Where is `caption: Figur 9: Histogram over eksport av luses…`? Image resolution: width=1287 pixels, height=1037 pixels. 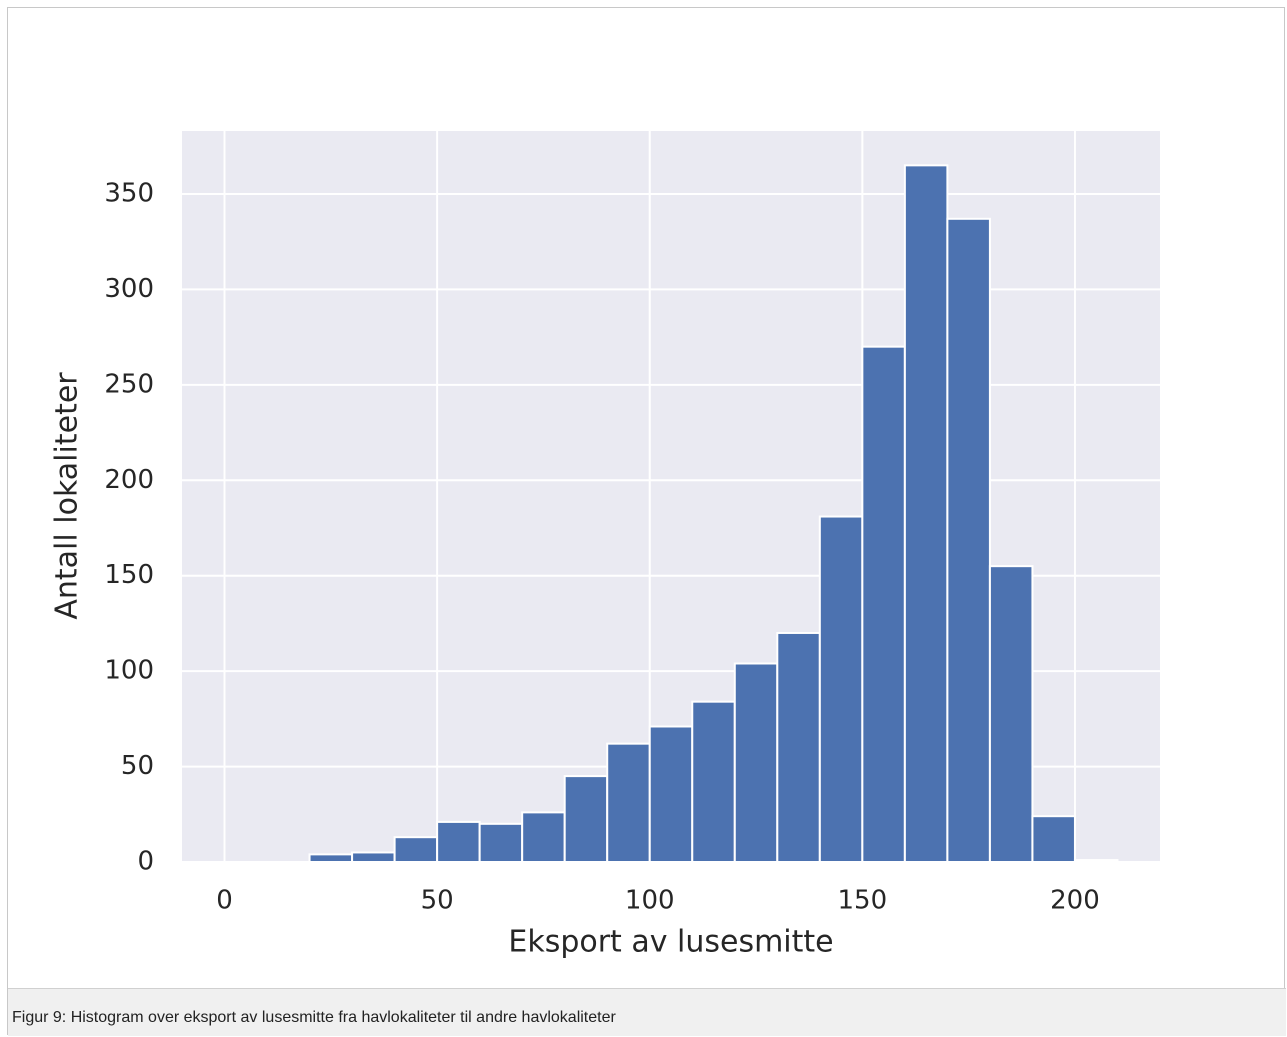
caption: Figur 9: Histogram over eksport av luses… is located at coordinates (647, 1012).